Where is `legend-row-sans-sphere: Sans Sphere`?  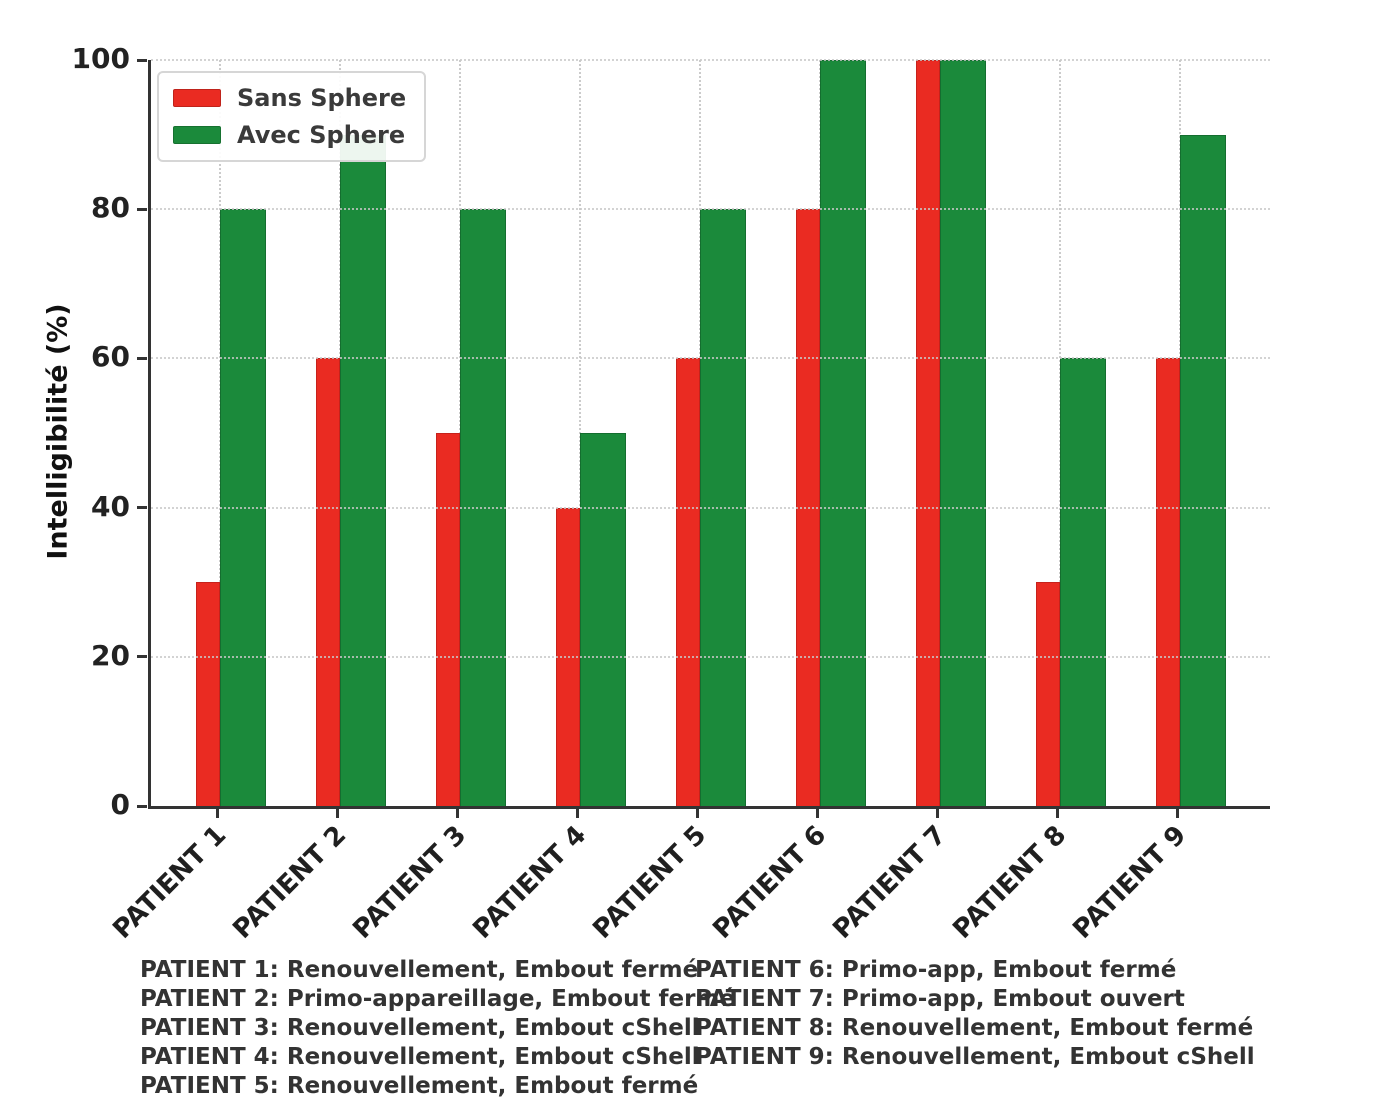 legend-row-sans-sphere: Sans Sphere is located at coordinates (289, 98).